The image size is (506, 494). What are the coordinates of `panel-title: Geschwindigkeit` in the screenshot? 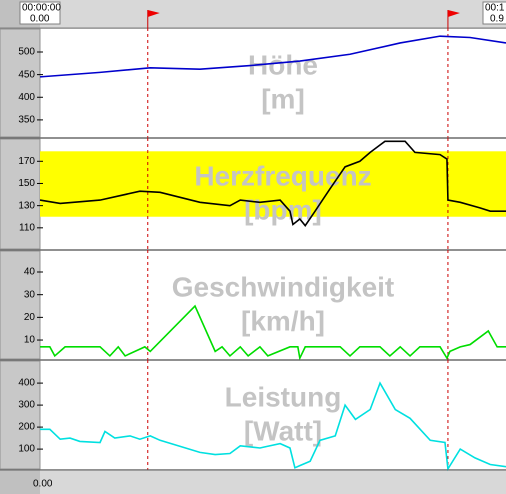 It's located at (283, 286).